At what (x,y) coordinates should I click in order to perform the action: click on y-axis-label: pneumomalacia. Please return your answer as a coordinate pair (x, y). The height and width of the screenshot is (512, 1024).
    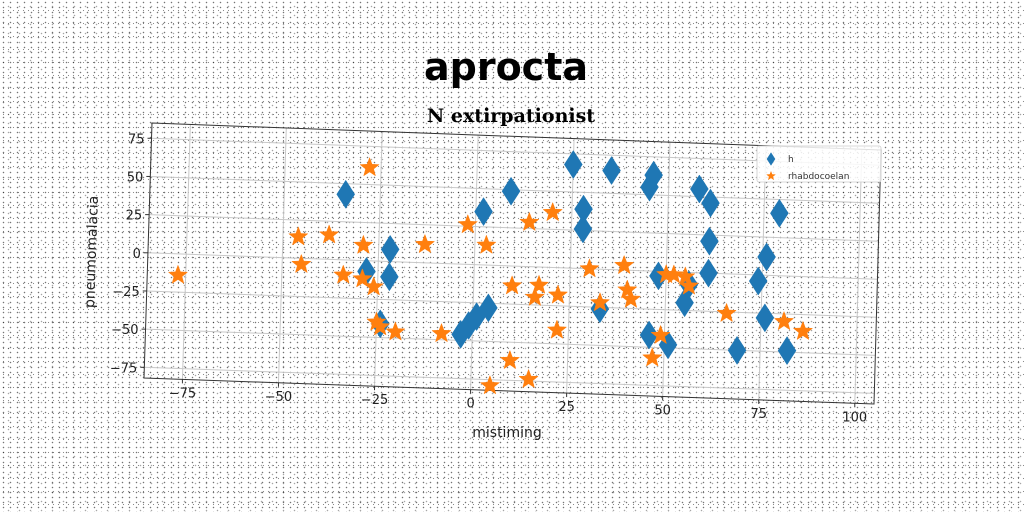
    Looking at the image, I should click on (92, 251).